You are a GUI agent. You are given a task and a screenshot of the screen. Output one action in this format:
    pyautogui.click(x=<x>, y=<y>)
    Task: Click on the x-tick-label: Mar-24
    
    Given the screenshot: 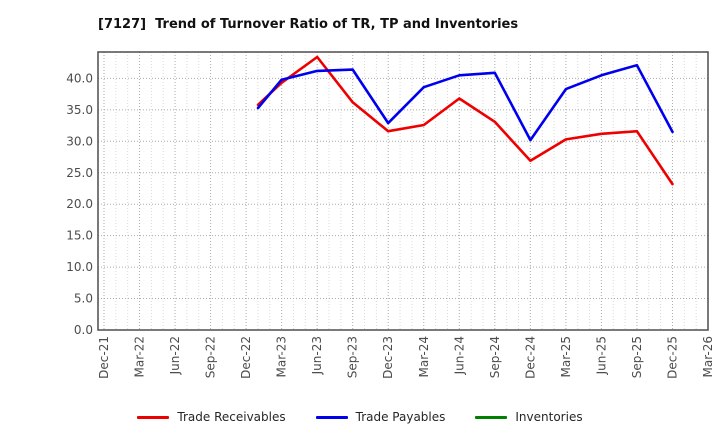 What is the action you would take?
    pyautogui.click(x=424, y=356)
    